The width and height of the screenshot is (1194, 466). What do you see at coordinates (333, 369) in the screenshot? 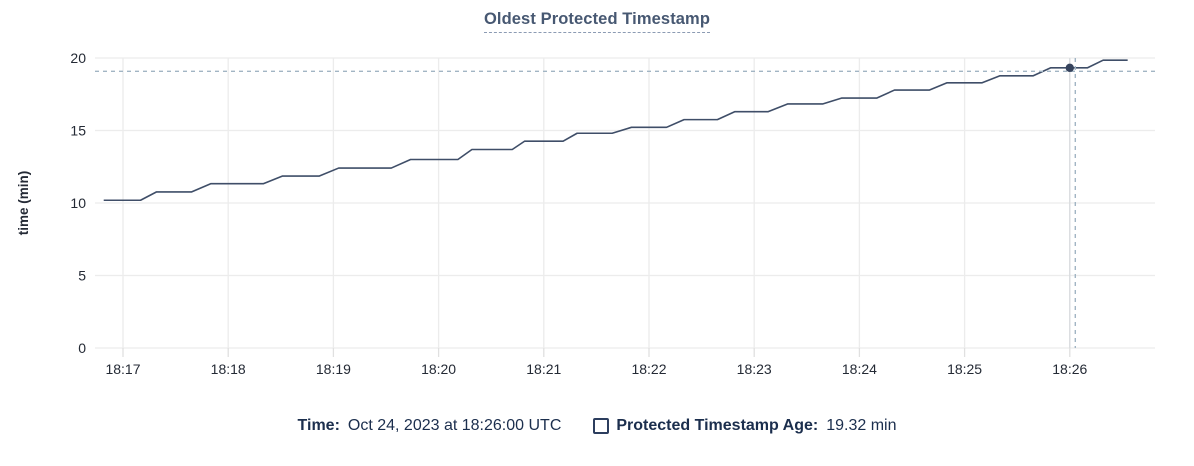
I see `x-tick-label: 18:19` at bounding box center [333, 369].